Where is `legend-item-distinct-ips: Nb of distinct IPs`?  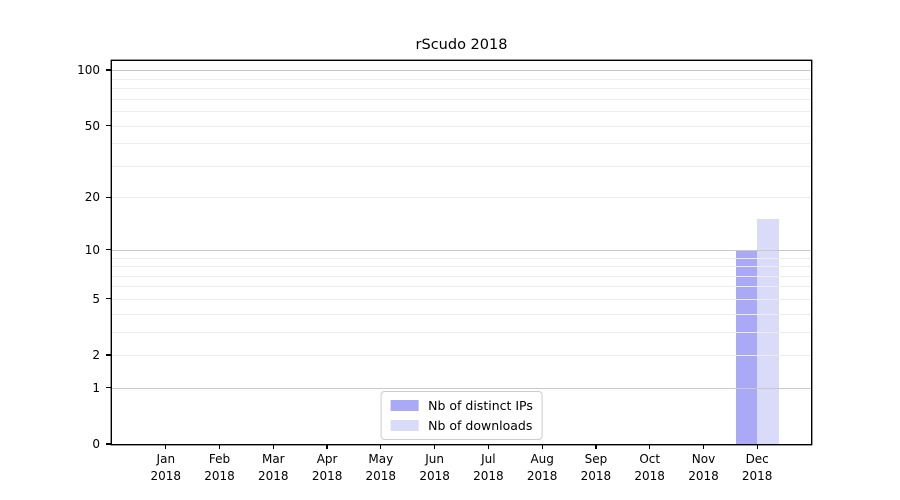
legend-item-distinct-ips: Nb of distinct IPs is located at coordinates (461, 405).